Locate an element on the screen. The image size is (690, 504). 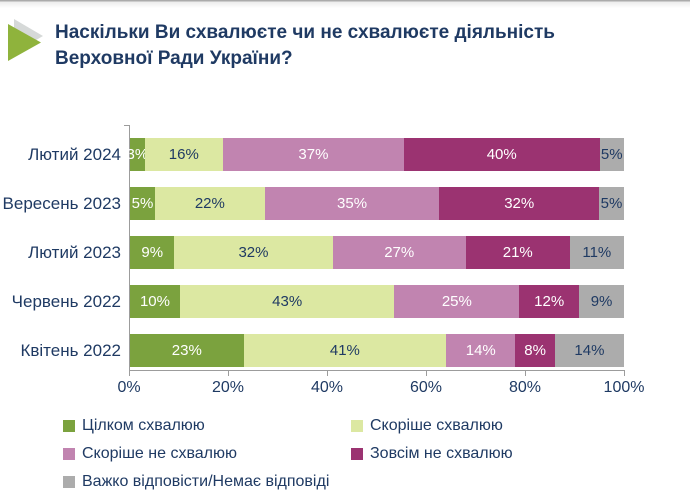
x-axis-tick-label: 0% is located at coordinates (129, 387).